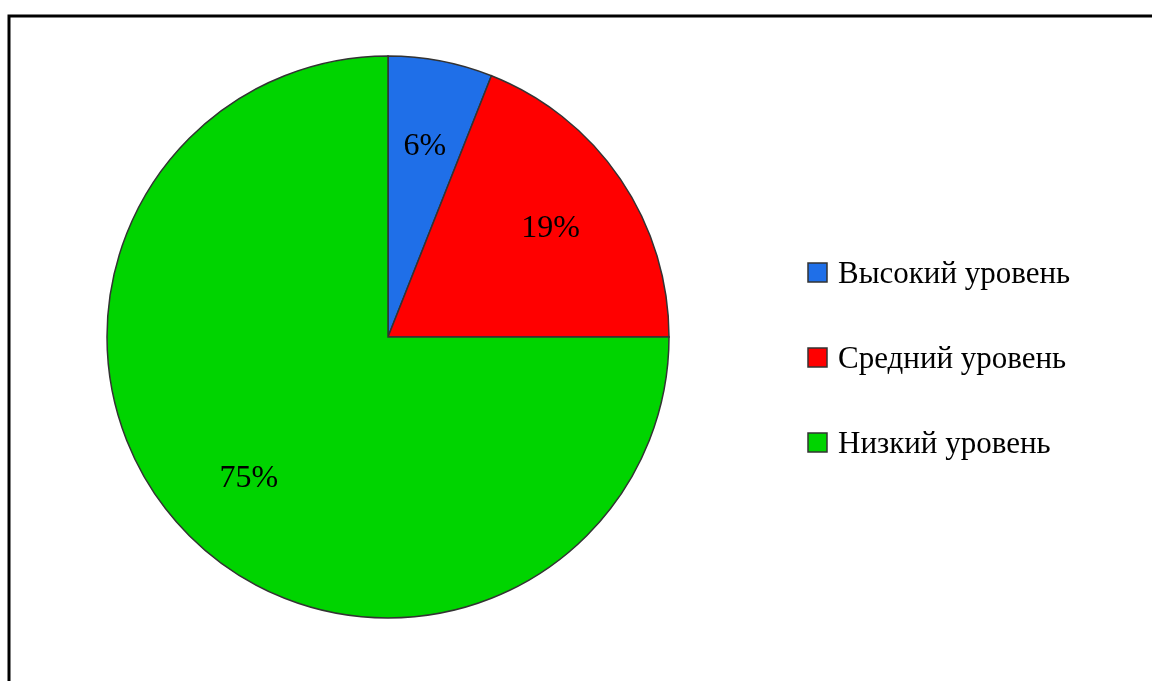 The height and width of the screenshot is (681, 1152). I want to click on data-label: 75%, so click(249, 476).